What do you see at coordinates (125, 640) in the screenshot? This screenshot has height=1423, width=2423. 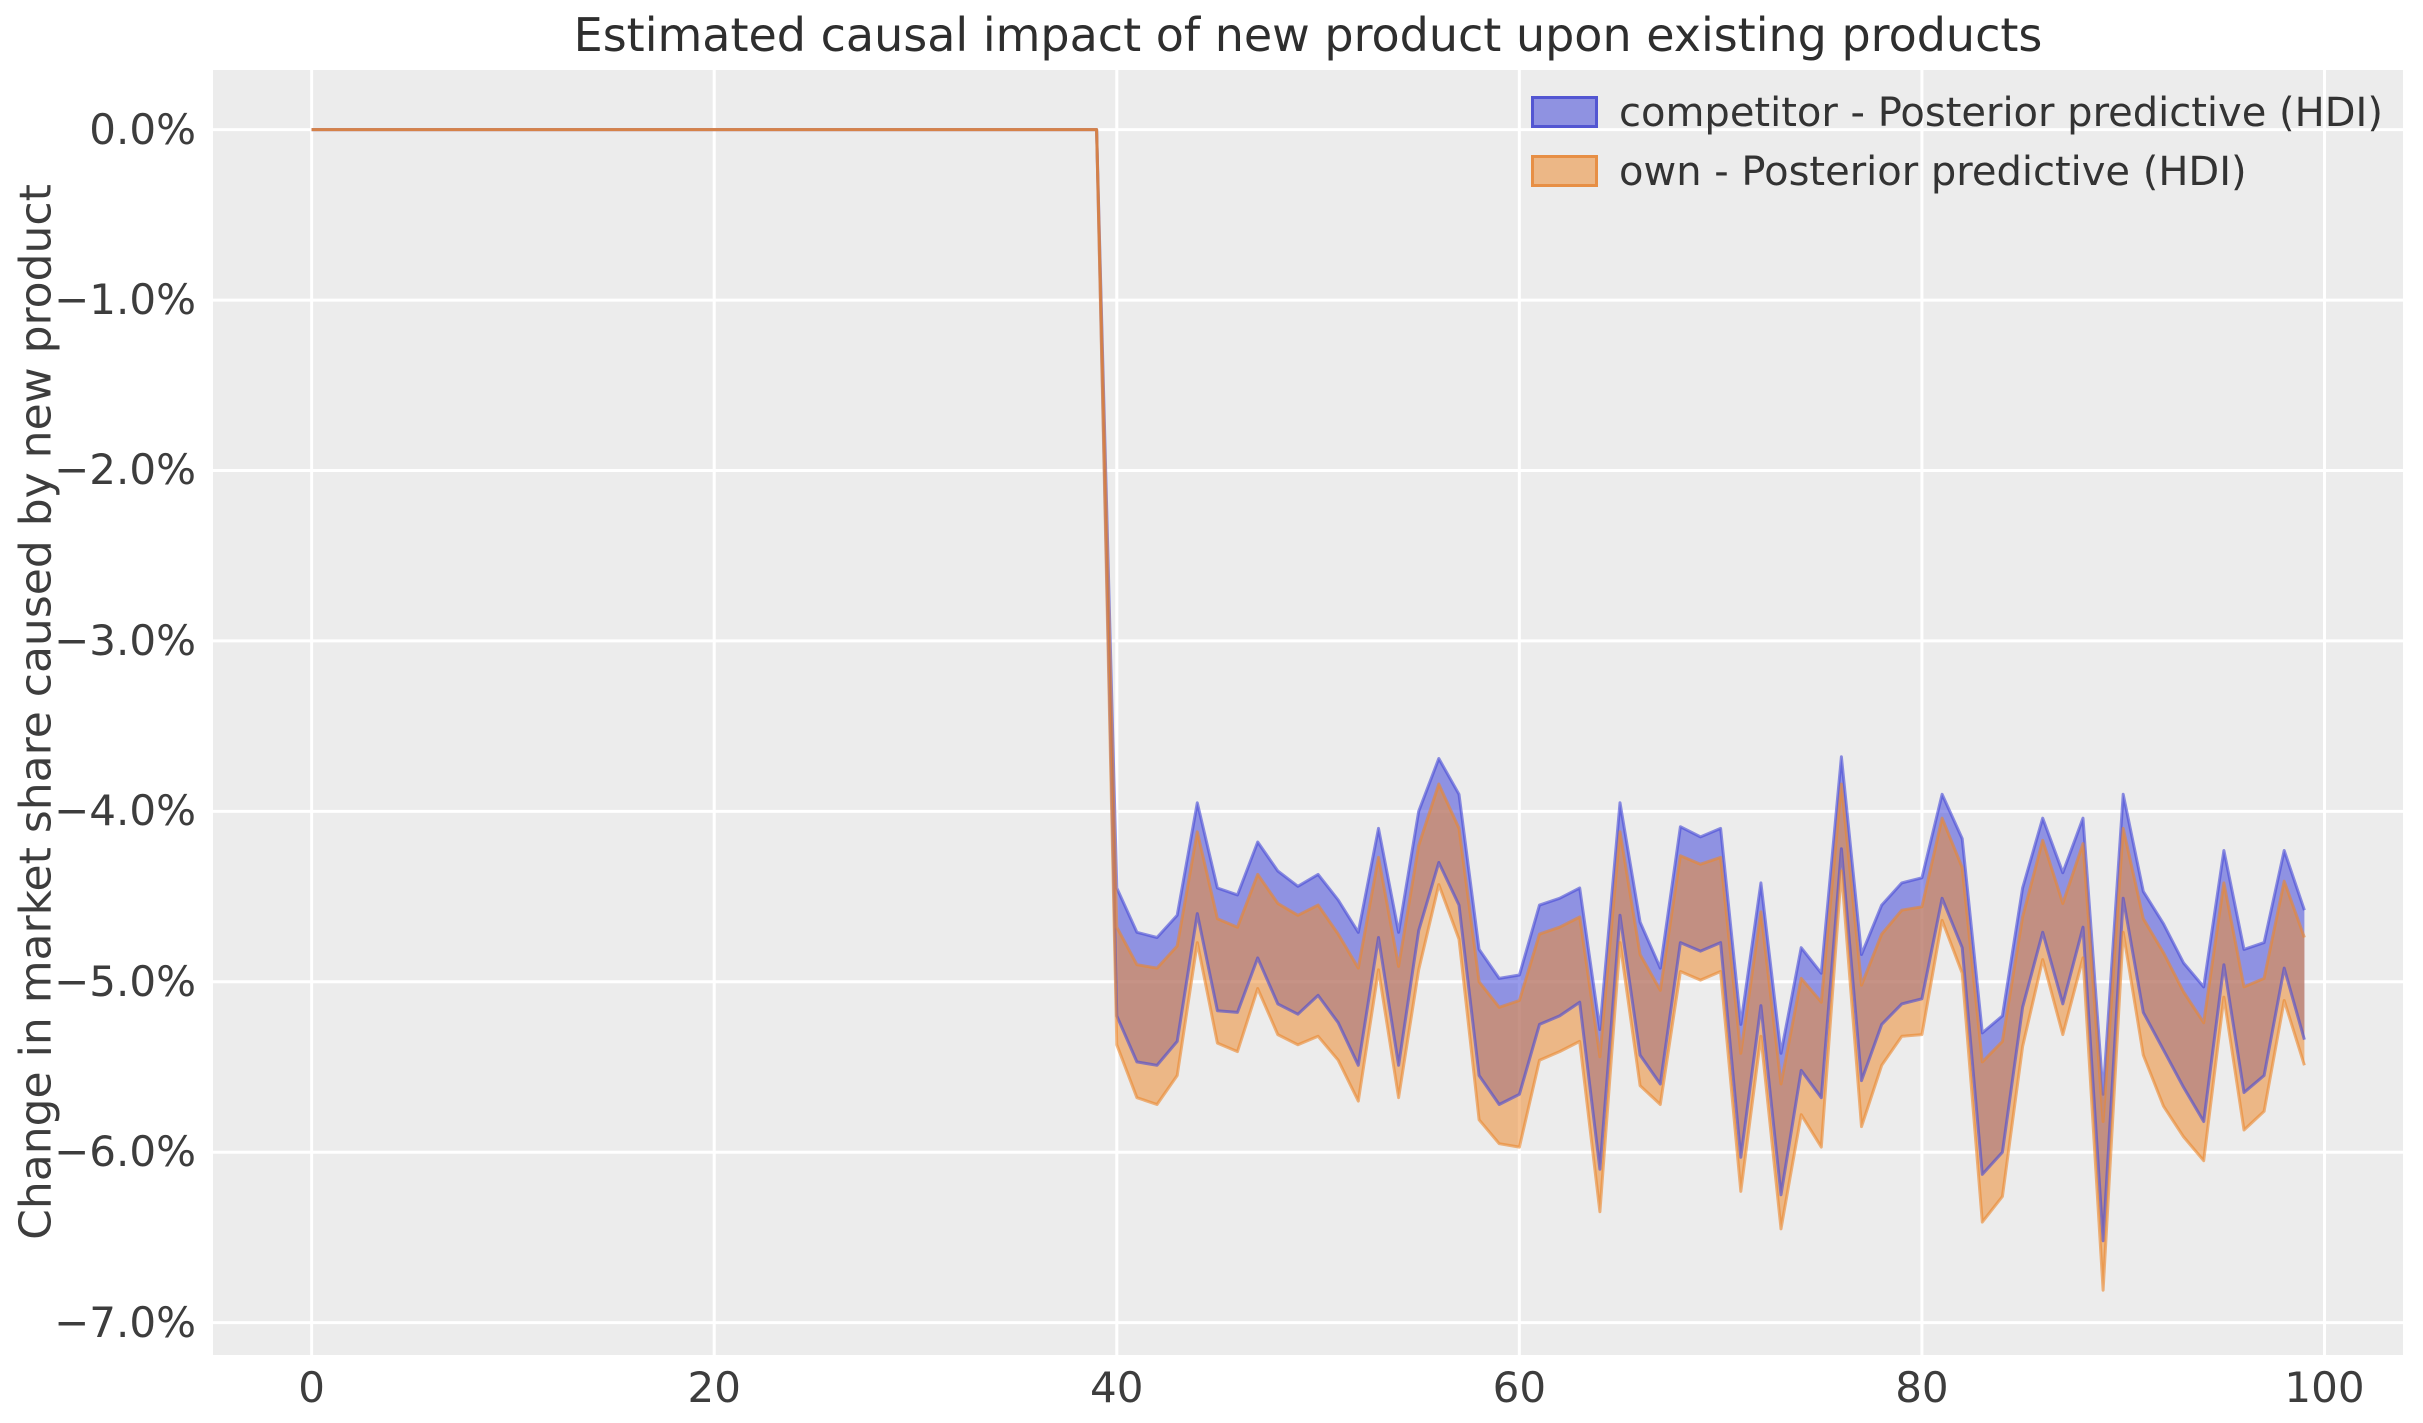 I see `y-tick-label-−3.0%: −3.0%` at bounding box center [125, 640].